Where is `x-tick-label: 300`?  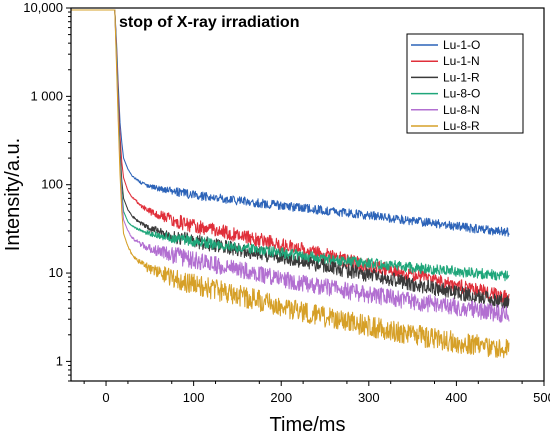
x-tick-label: 300 is located at coordinates (369, 397).